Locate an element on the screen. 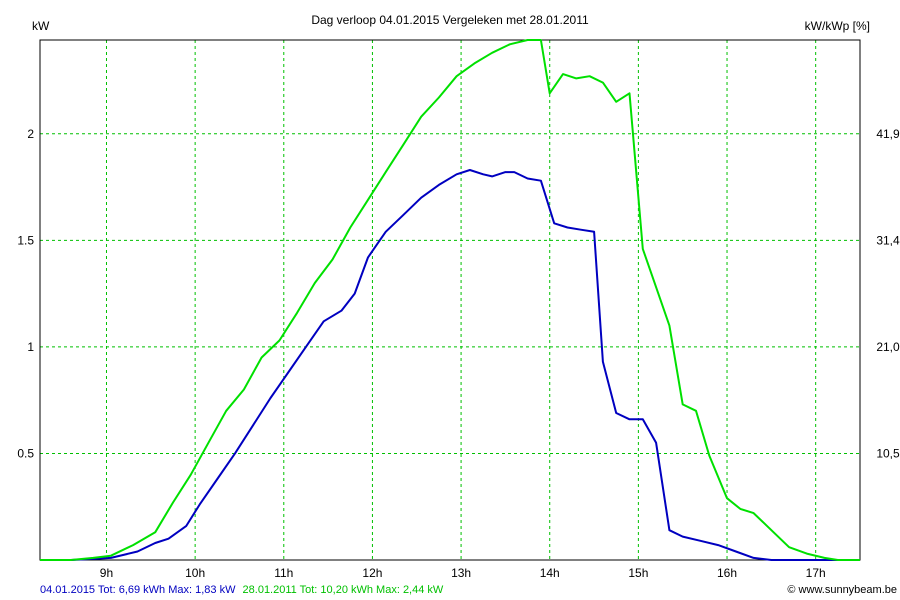  x-tick-label-5: 14h is located at coordinates (550, 573).